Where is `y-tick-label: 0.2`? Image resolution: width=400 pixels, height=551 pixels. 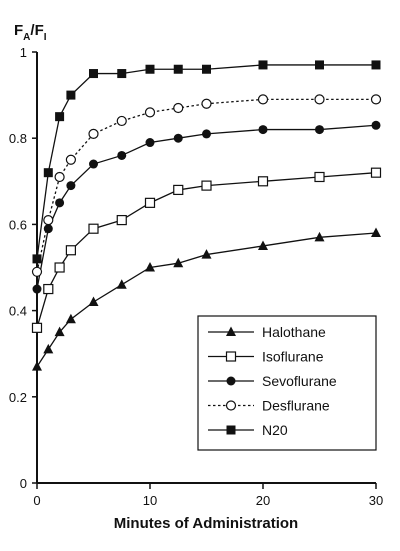
y-tick-label: 0.2 is located at coordinates (18, 397).